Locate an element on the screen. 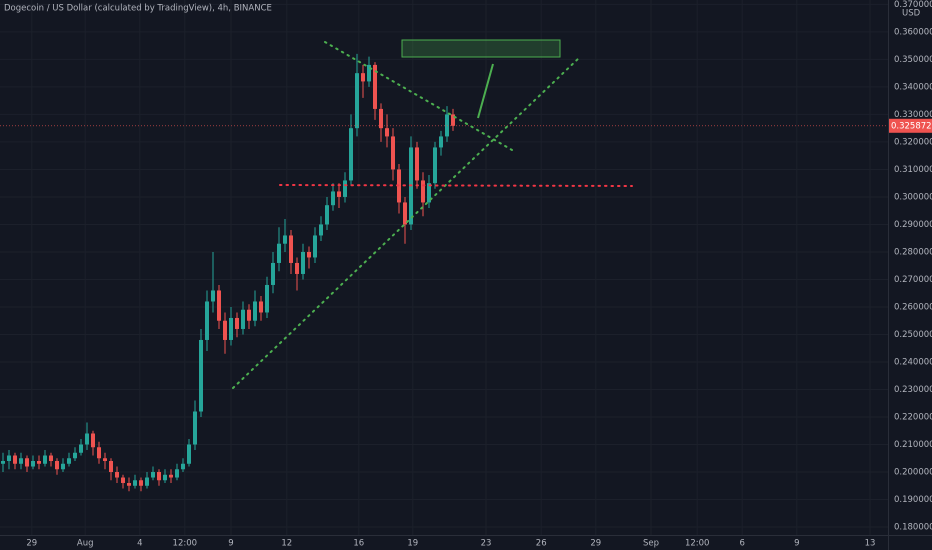 The height and width of the screenshot is (550, 932). y-tick-label: 0.22000000 is located at coordinates (913, 417).